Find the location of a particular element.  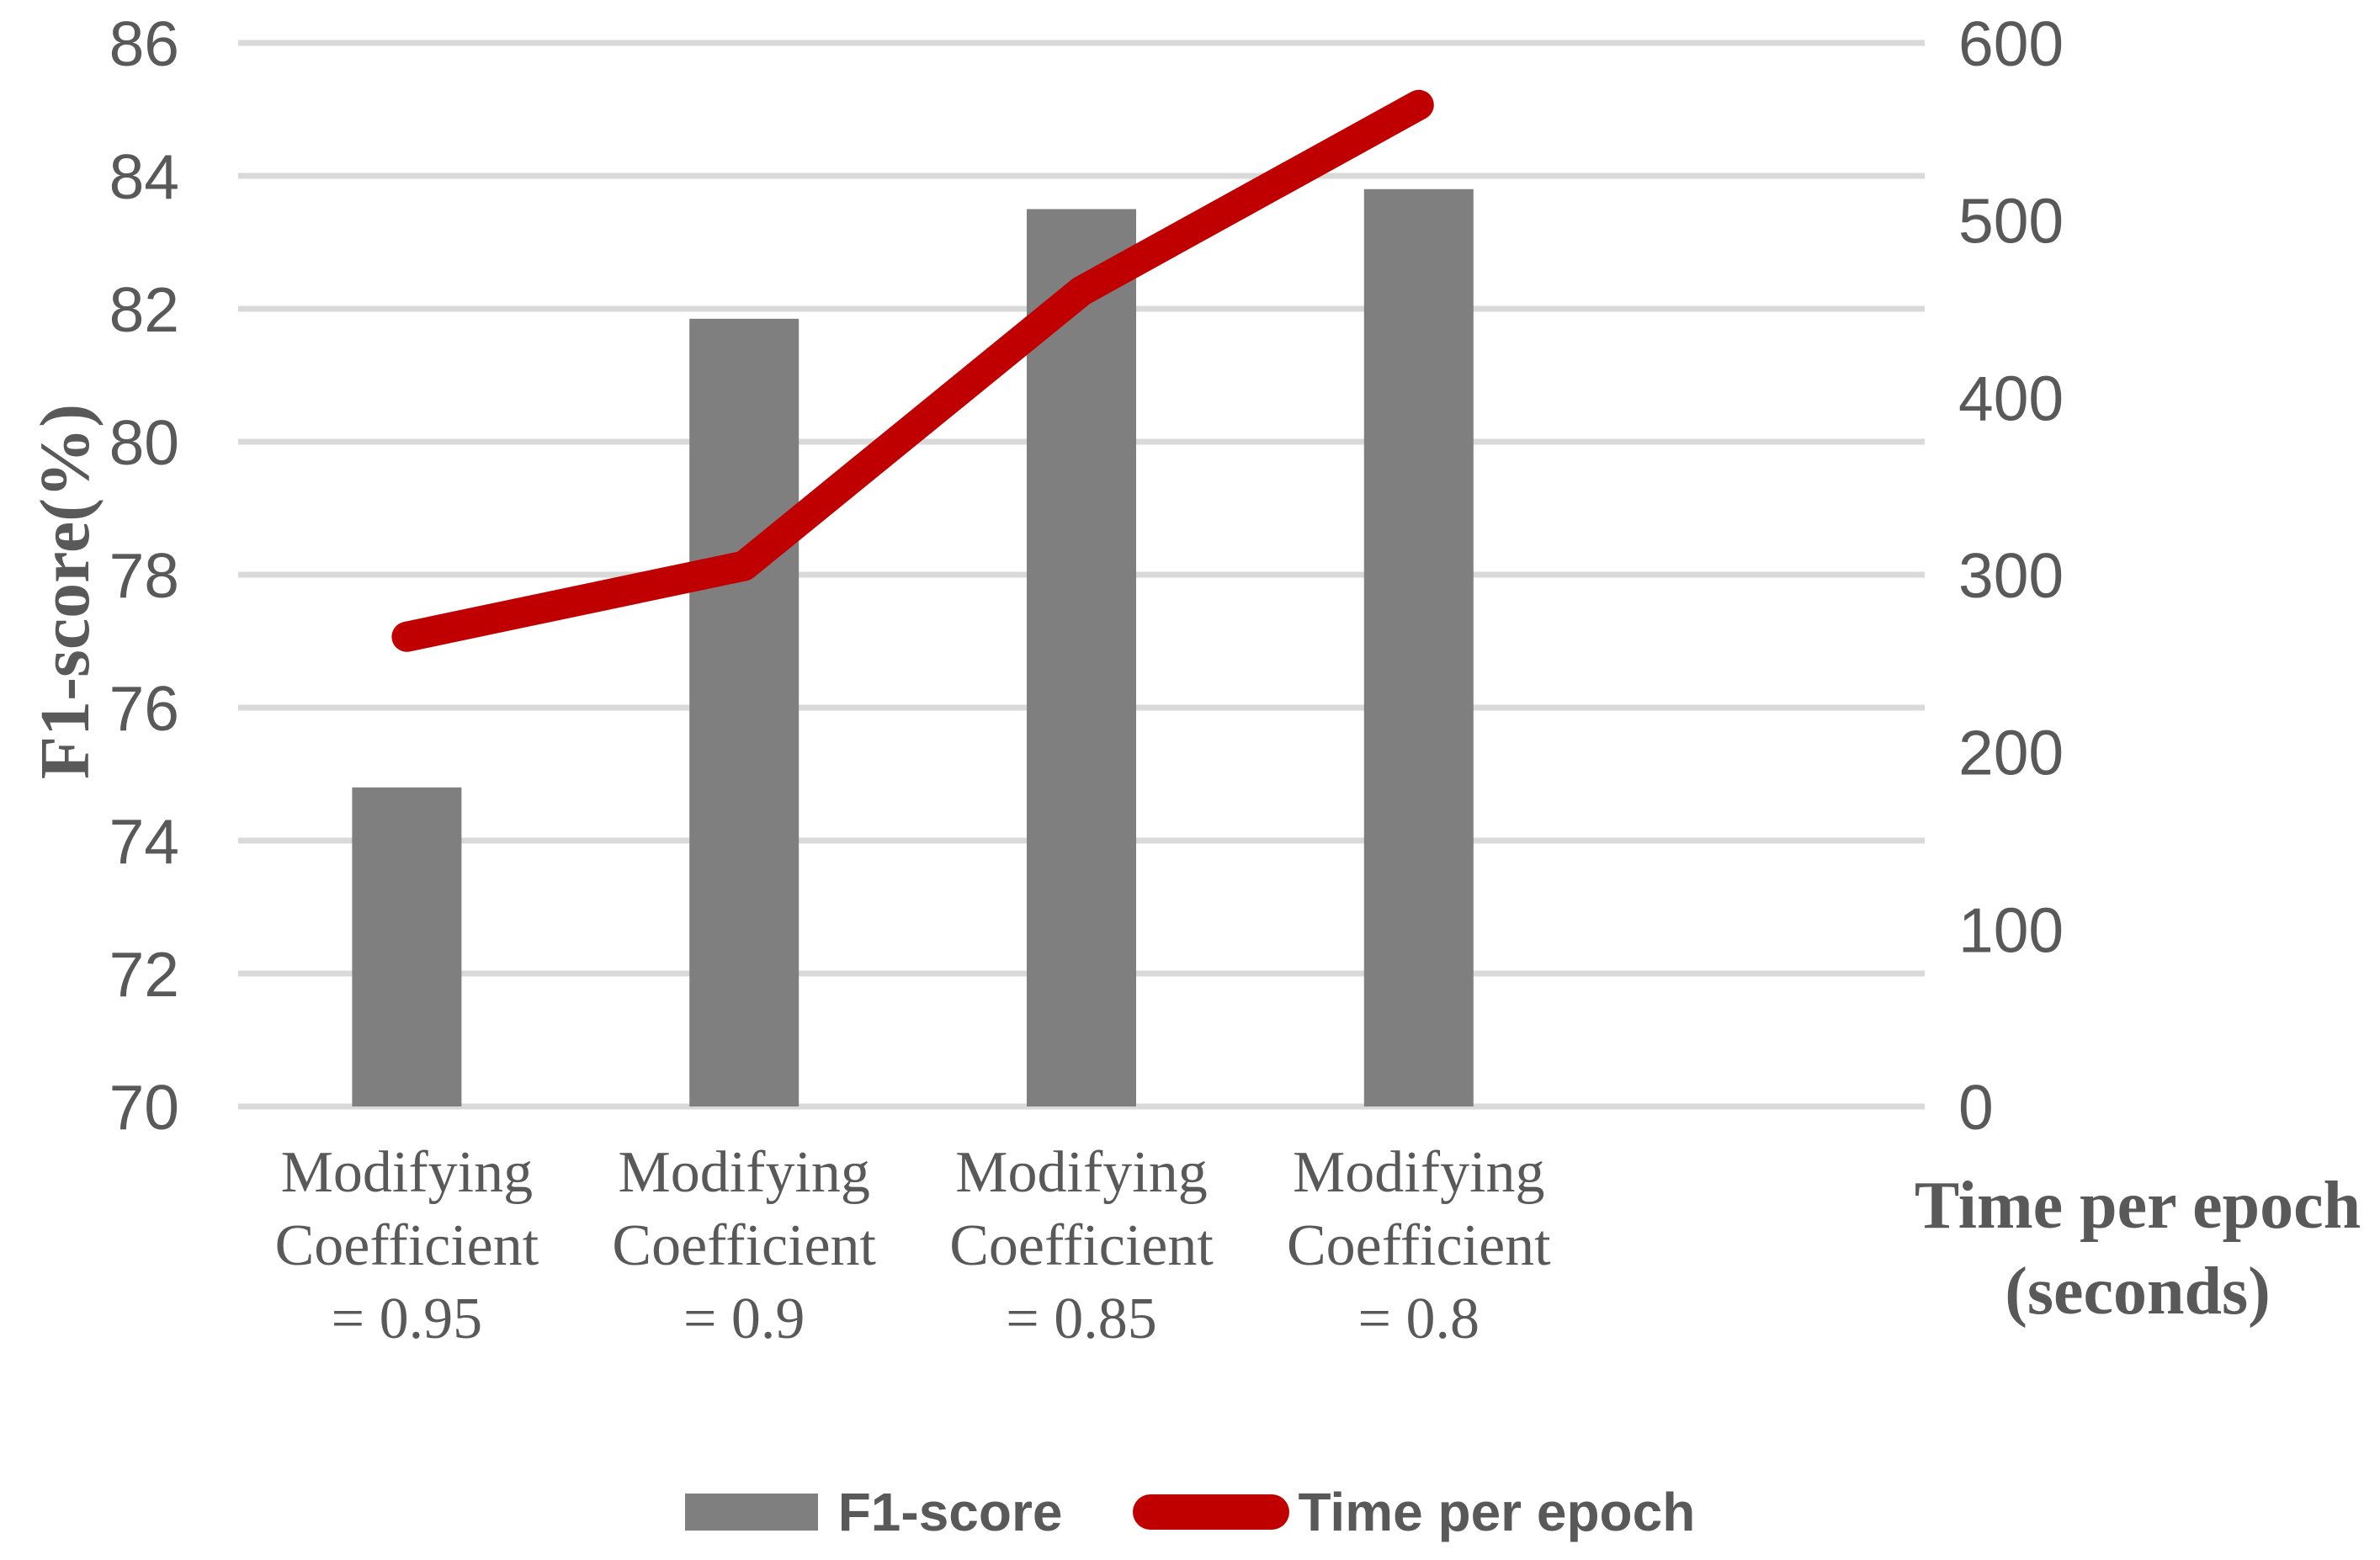

right-axis-tick-label: 600 is located at coordinates (2011, 43).